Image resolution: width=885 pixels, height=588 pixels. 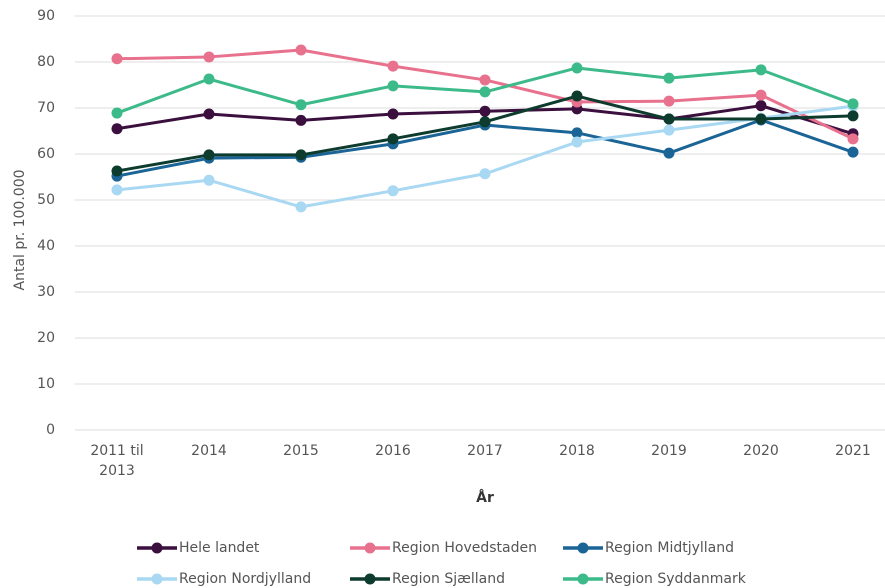 What do you see at coordinates (46, 108) in the screenshot?
I see `y-tick-label: 70` at bounding box center [46, 108].